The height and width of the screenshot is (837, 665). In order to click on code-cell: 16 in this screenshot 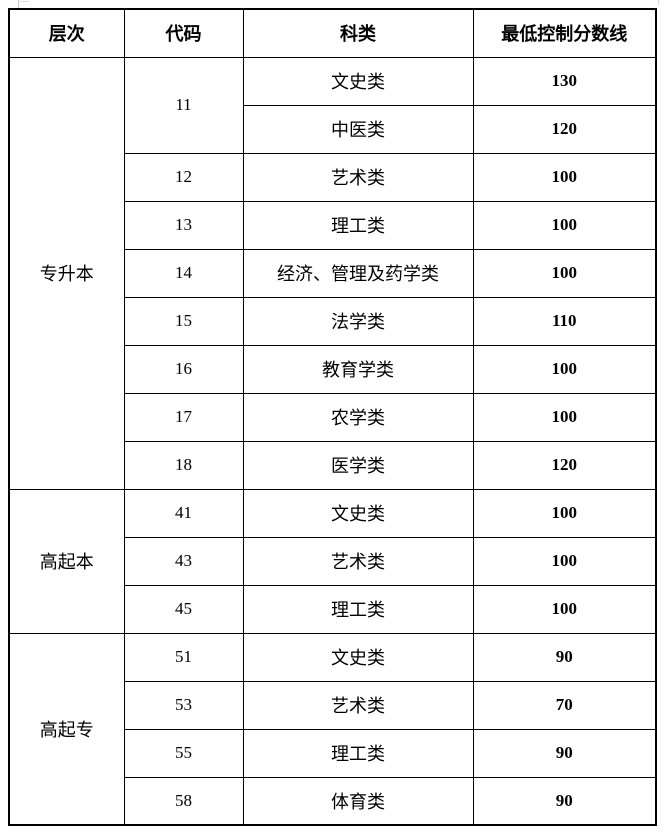, I will do `click(183, 369)`.